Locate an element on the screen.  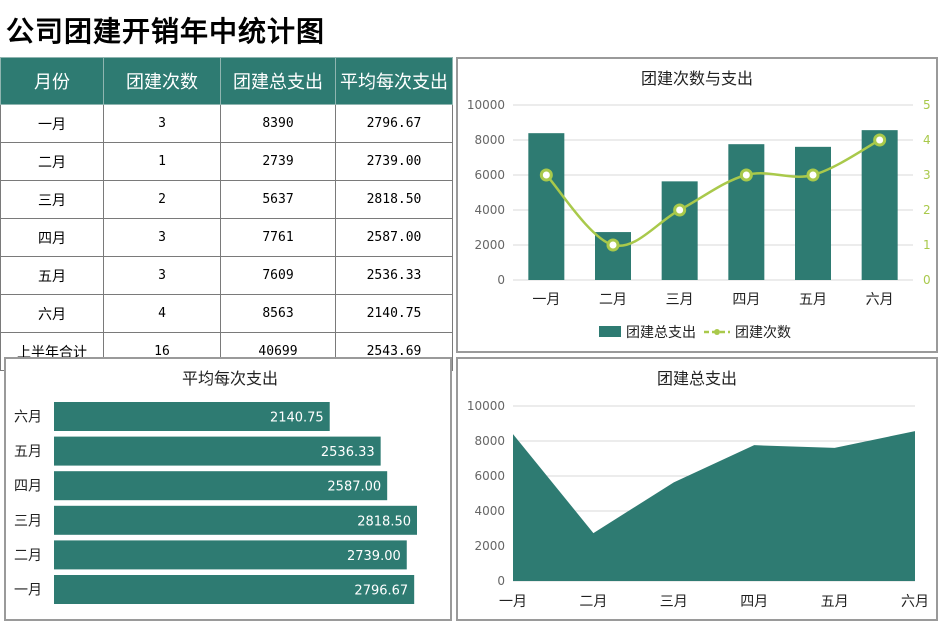
y-right-tick-label: 3 is located at coordinates (927, 175).